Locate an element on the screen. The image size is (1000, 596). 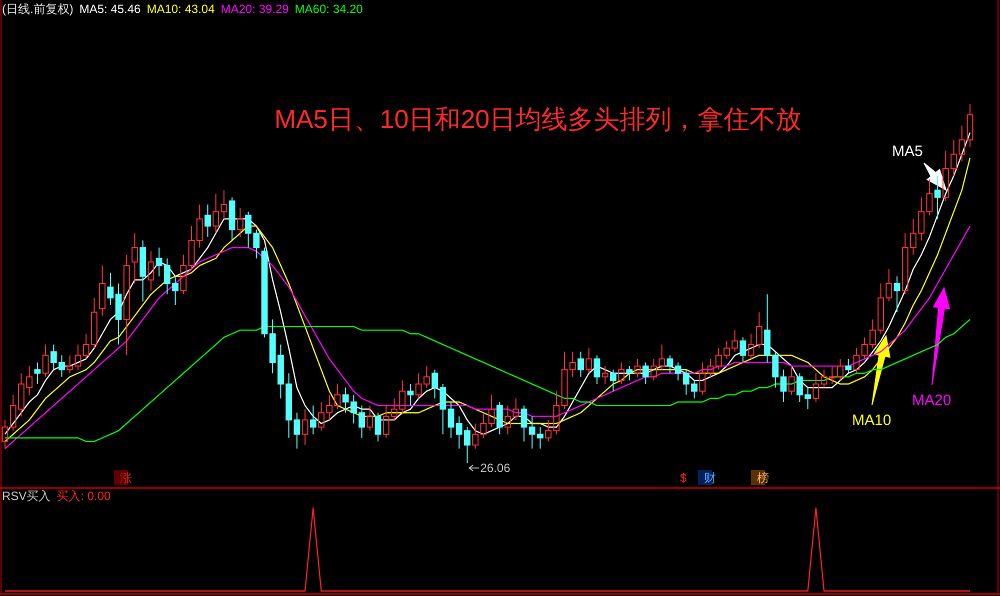
annotation: 26.06 is located at coordinates (495, 468).